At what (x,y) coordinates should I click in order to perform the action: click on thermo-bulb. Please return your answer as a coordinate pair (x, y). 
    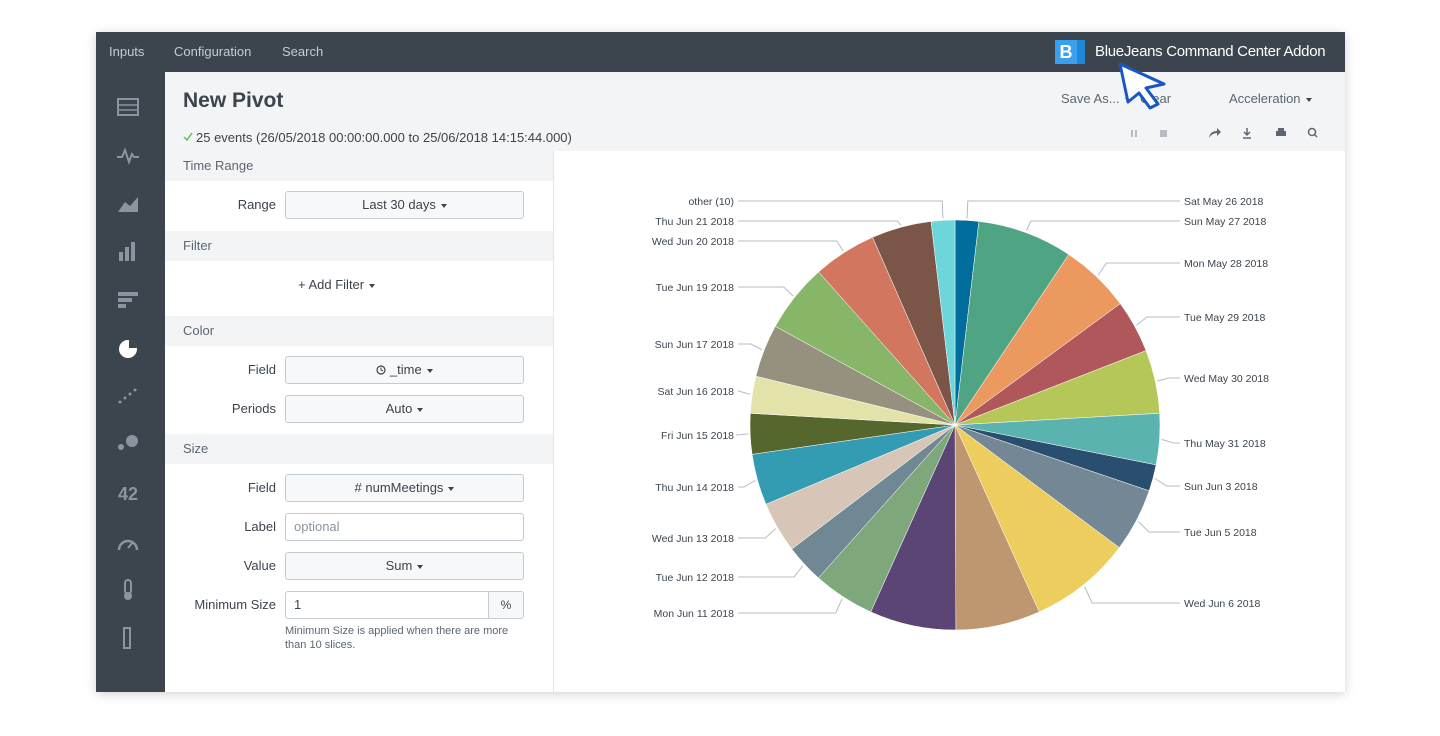
    Looking at the image, I should click on (128, 596).